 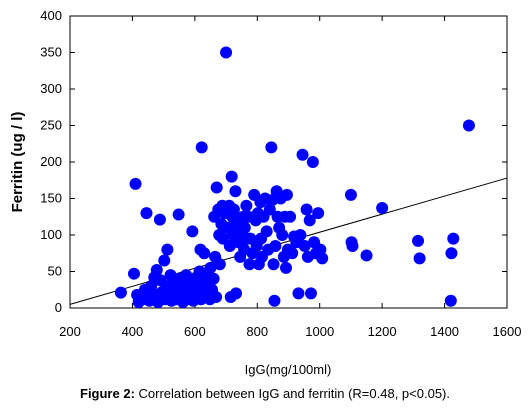 I want to click on x-tick-label: 200, so click(x=70, y=331).